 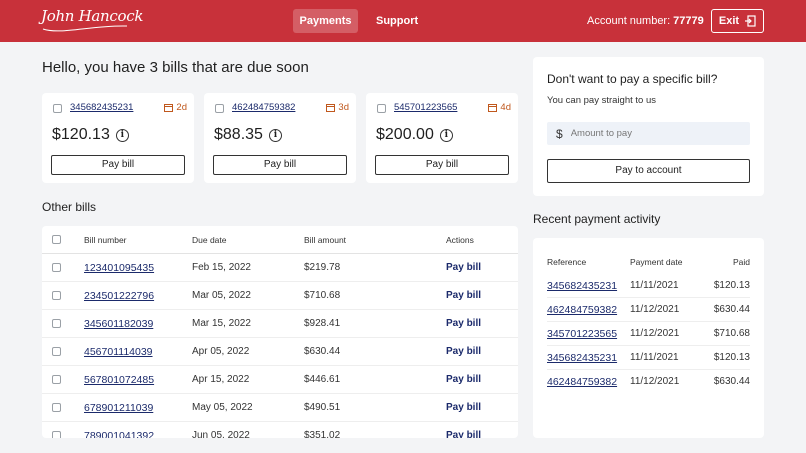 I want to click on bill-amount: $88.35 i, so click(x=248, y=135).